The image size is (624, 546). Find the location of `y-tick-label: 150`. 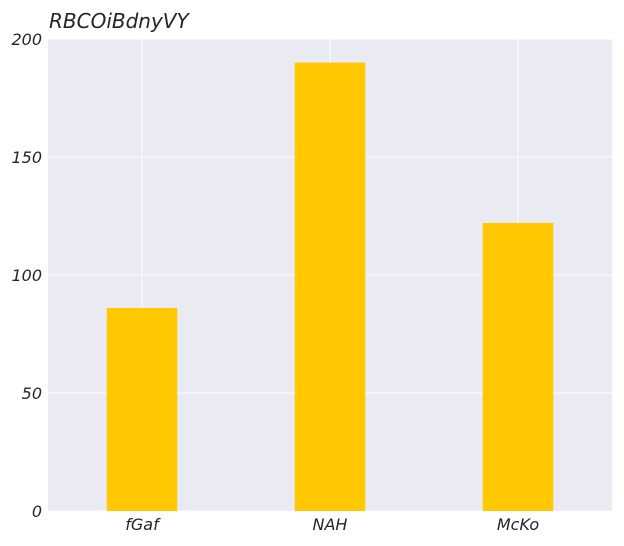

y-tick-label: 150 is located at coordinates (26, 157).